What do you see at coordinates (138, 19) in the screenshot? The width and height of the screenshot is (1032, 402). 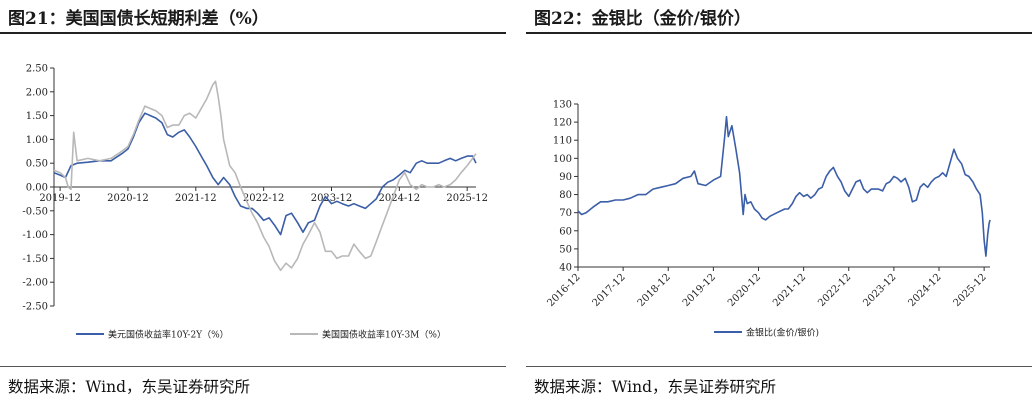 I see `chart-title: 图21：美国国债长短期利差（%）` at bounding box center [138, 19].